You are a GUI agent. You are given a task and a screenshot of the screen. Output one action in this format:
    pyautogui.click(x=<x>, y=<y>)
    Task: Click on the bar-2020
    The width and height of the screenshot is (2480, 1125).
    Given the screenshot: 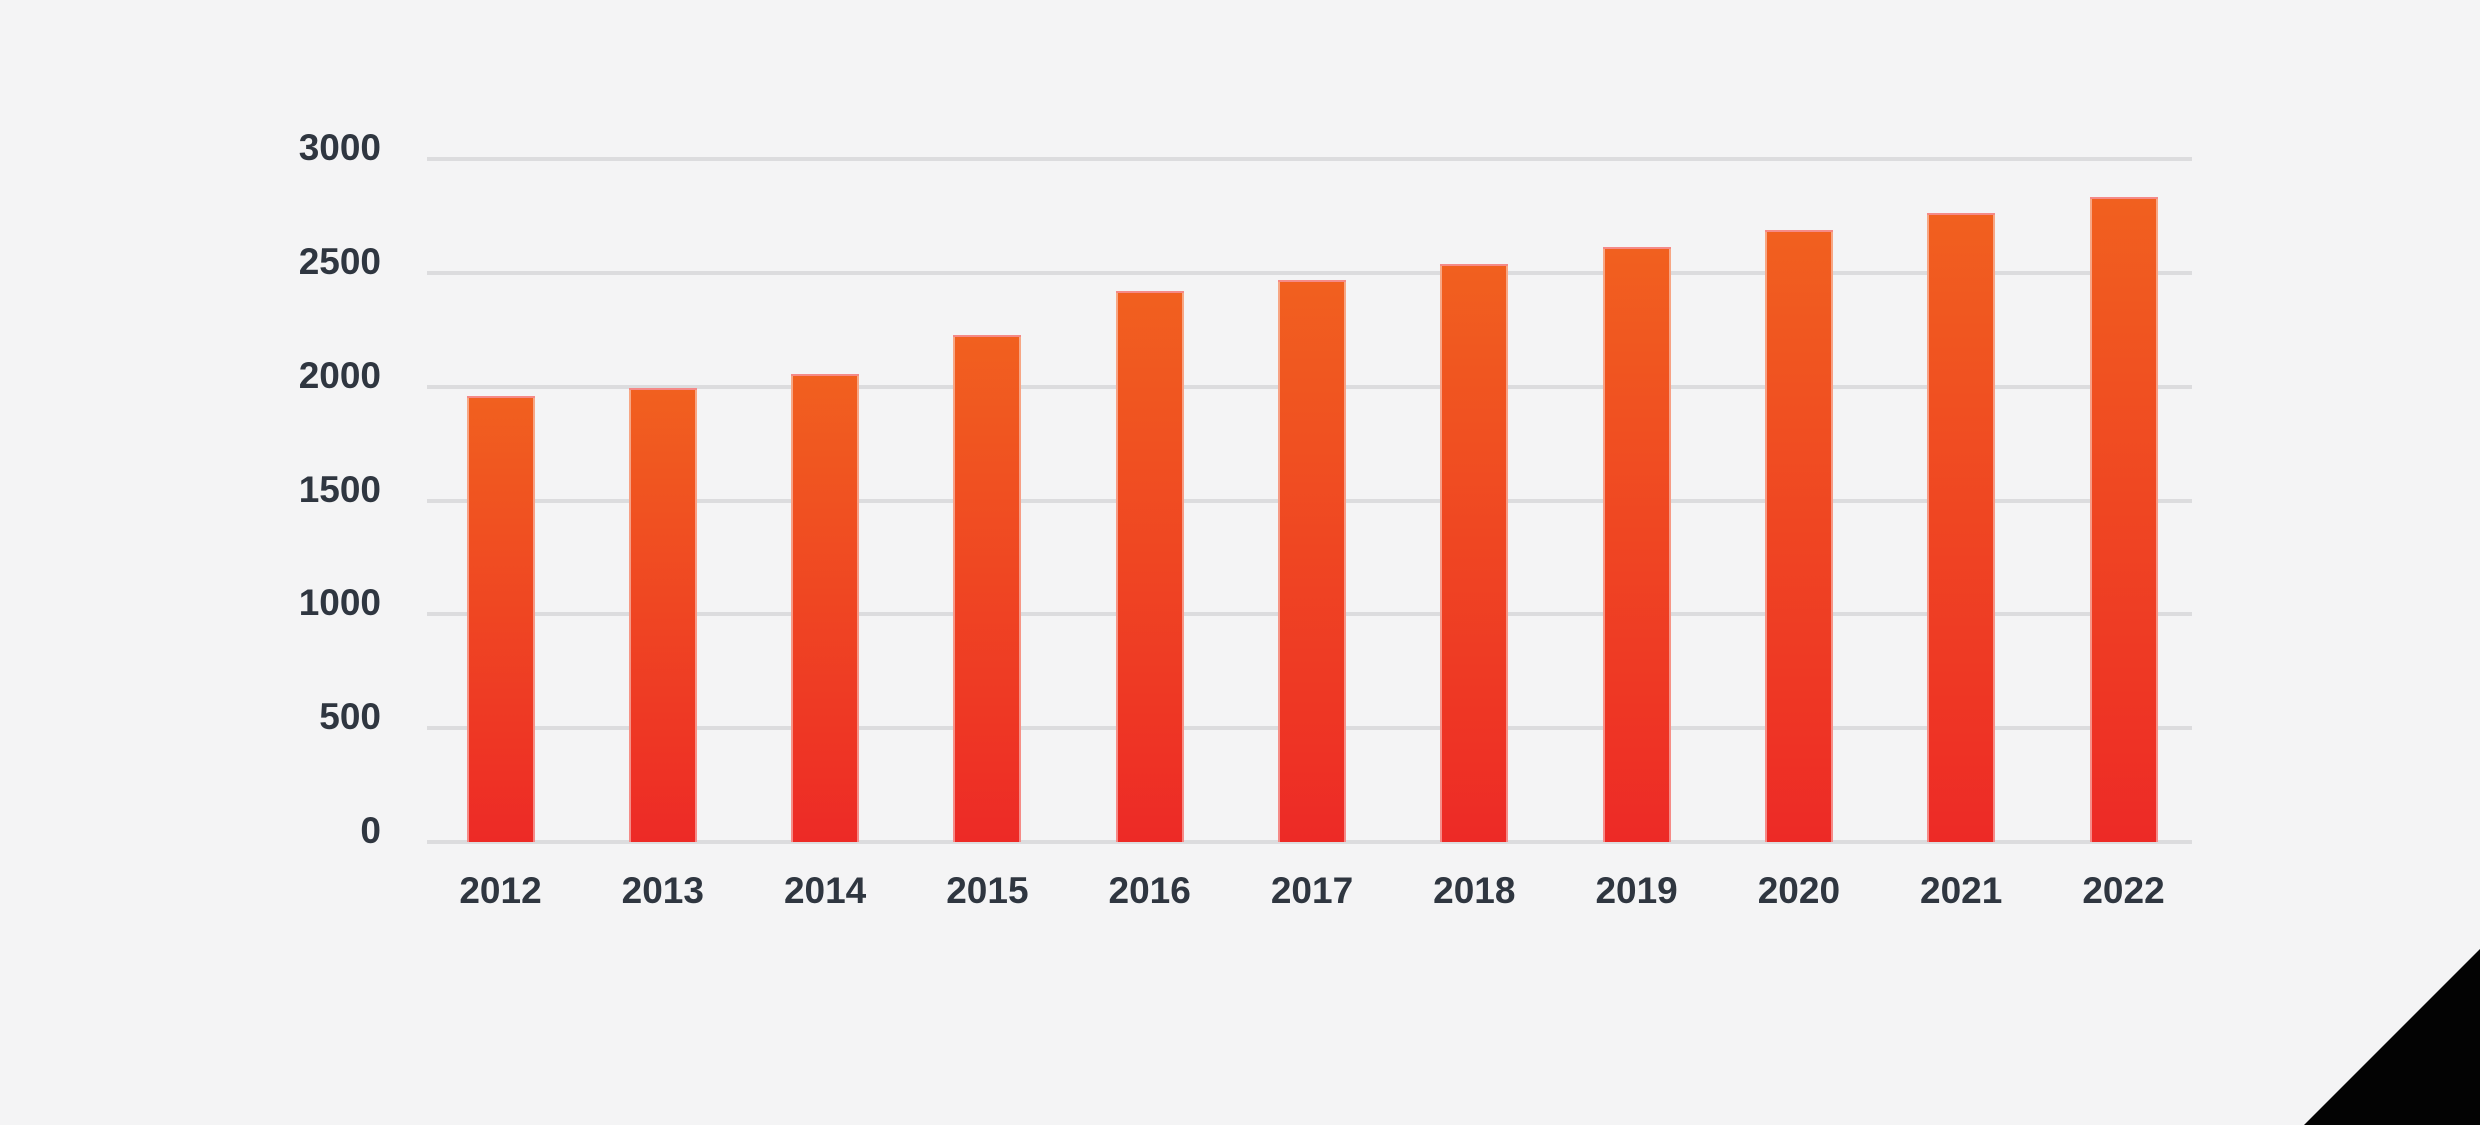 What is the action you would take?
    pyautogui.click(x=1798, y=535)
    